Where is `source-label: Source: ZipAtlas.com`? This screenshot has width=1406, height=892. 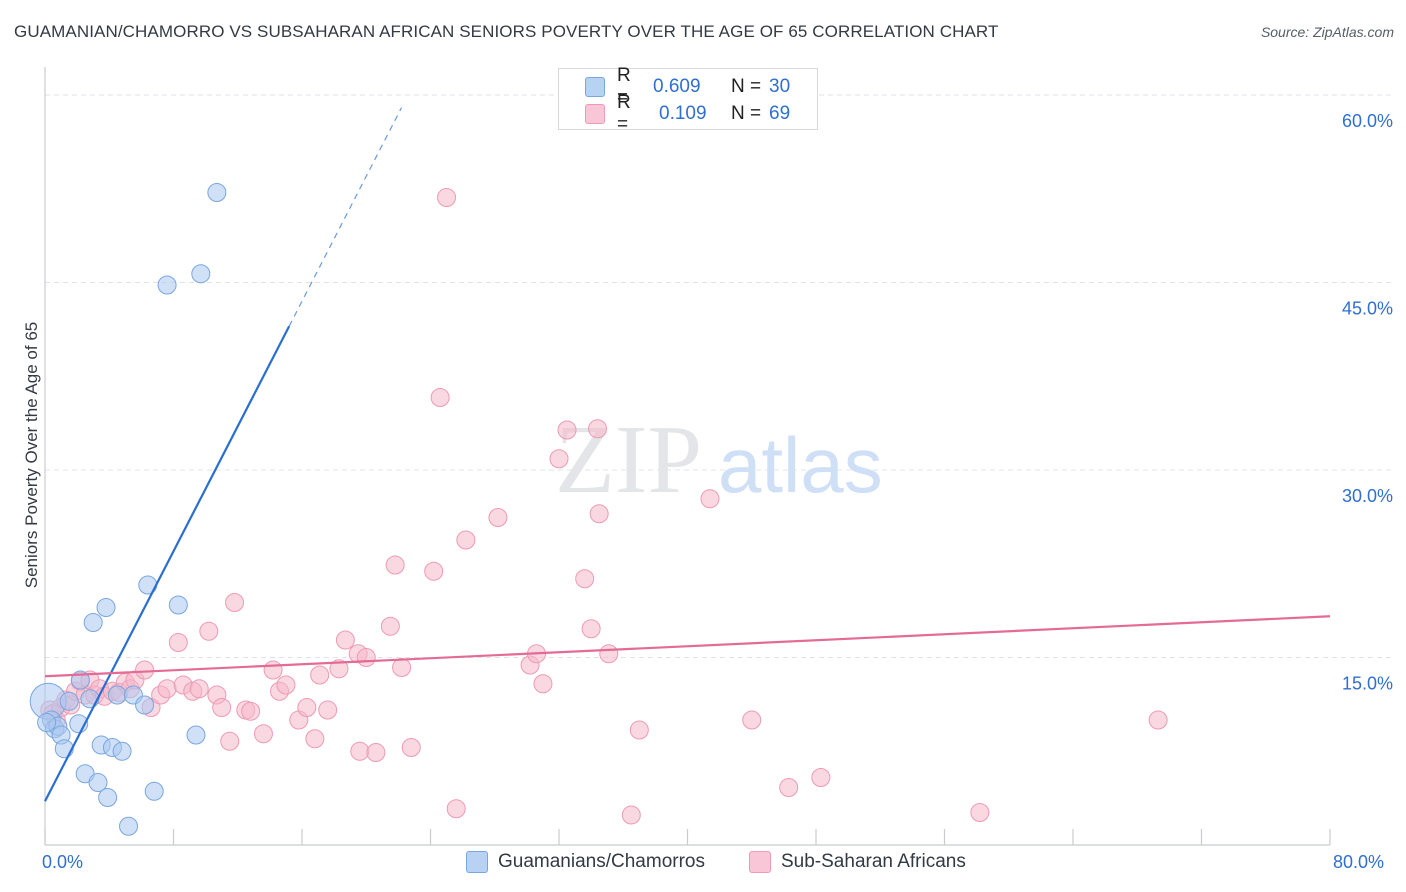 source-label: Source: ZipAtlas.com is located at coordinates (1327, 32).